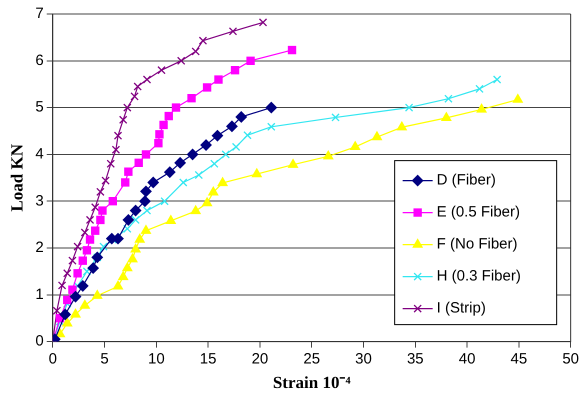 The width and height of the screenshot is (582, 400). Describe the element at coordinates (519, 359) in the screenshot. I see `x-tick-label: 45` at that location.